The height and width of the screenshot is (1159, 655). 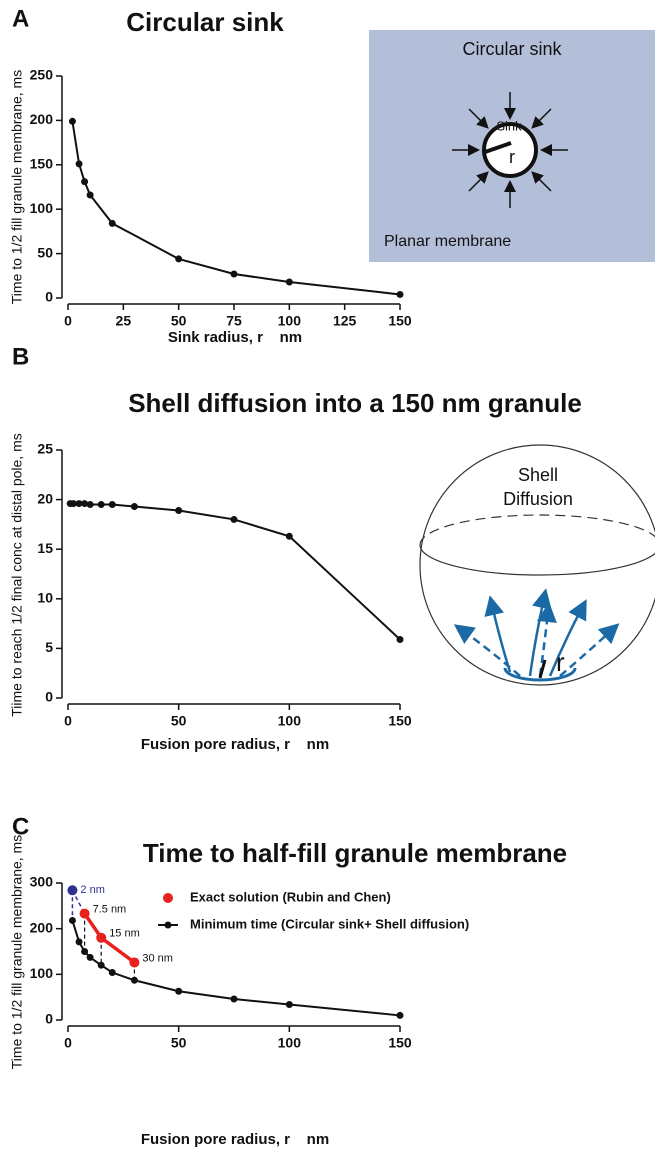 What do you see at coordinates (509, 125) in the screenshot?
I see `sink-label: Sink` at bounding box center [509, 125].